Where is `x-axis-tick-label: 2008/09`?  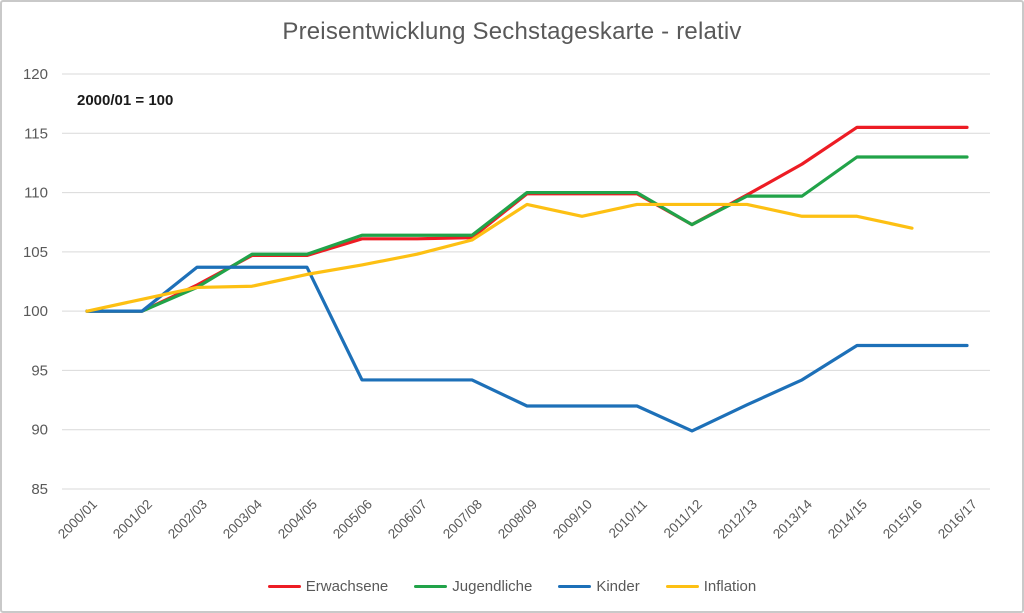
x-axis-tick-label: 2008/09 is located at coordinates (517, 519).